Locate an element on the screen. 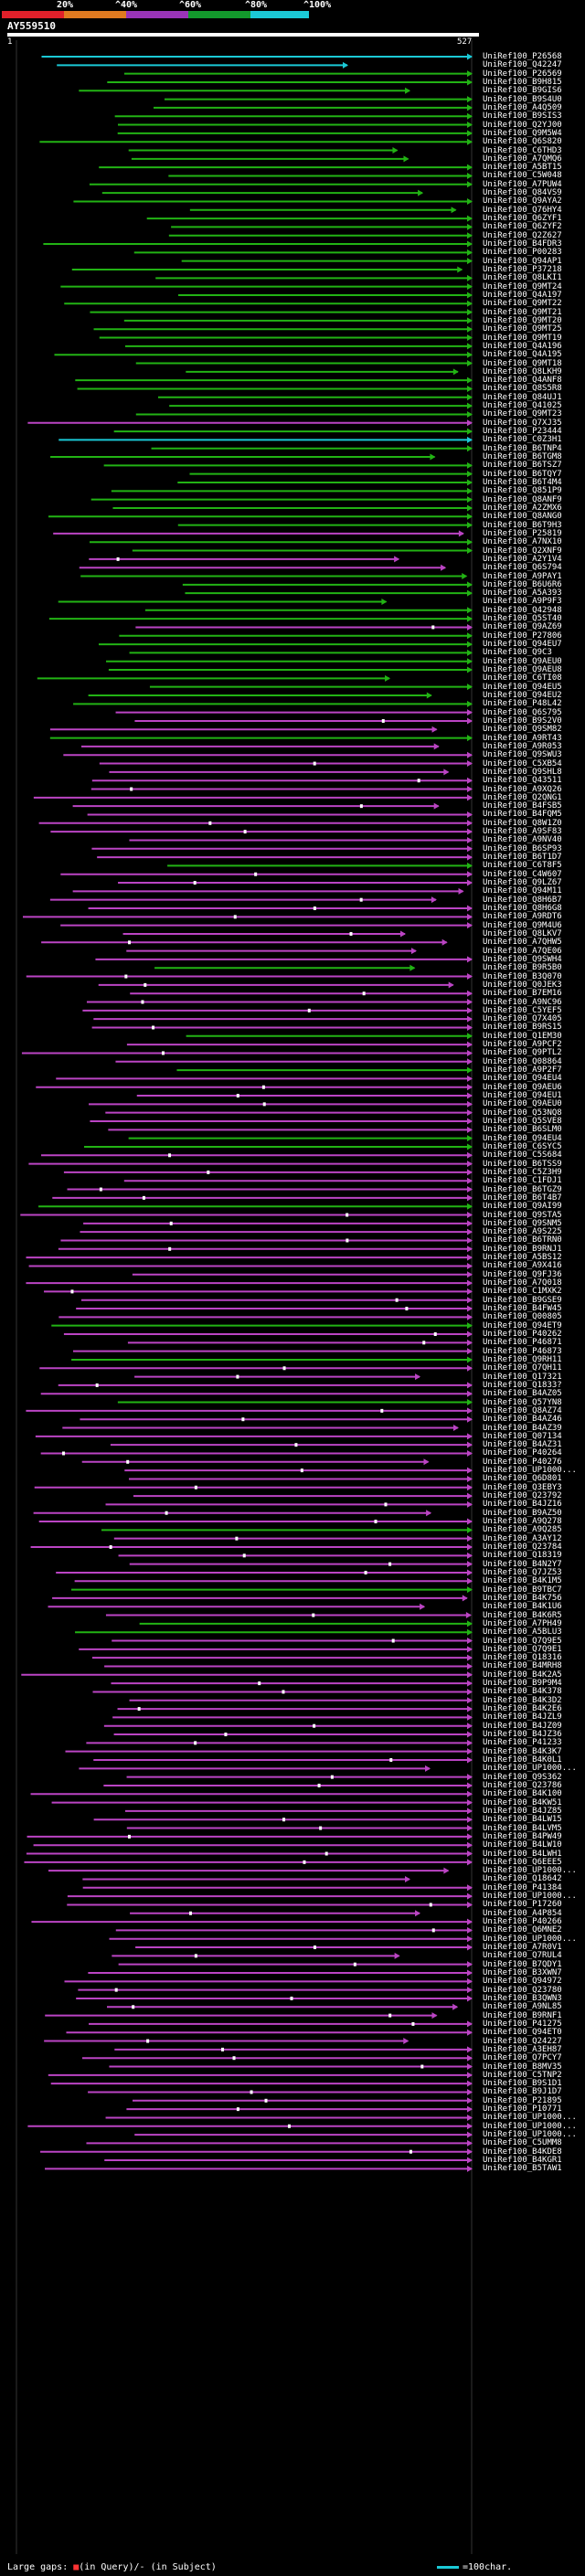  hit-label: UniRef100_Q94EU2 is located at coordinates (522, 695).